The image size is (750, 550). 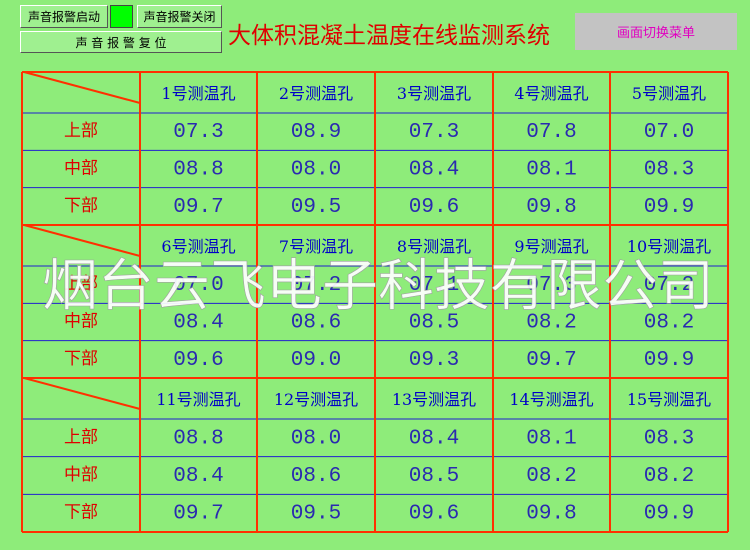 What do you see at coordinates (198, 399) in the screenshot?
I see `hole-header: 11号测温孔` at bounding box center [198, 399].